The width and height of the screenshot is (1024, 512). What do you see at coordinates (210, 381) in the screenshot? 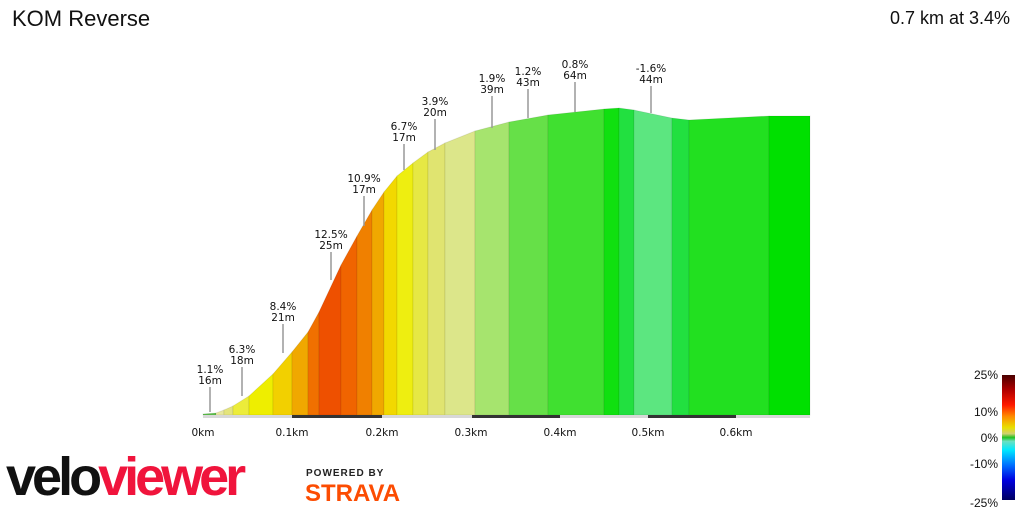
I see `annotation-length: 16m` at bounding box center [210, 381].